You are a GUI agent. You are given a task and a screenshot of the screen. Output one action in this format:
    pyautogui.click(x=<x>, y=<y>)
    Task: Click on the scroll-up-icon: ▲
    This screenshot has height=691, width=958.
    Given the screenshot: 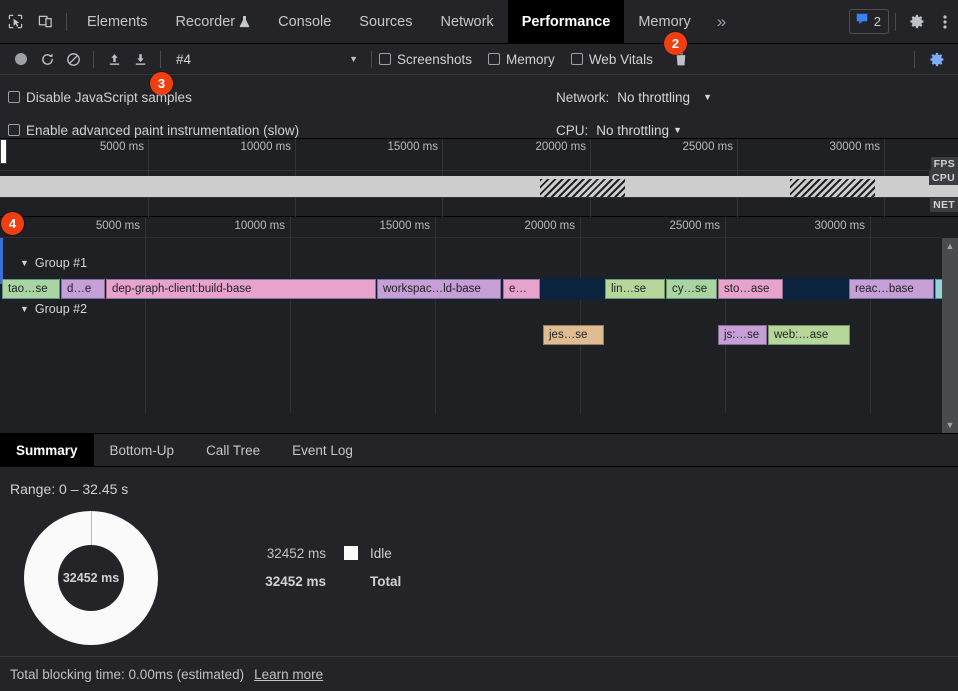 What is the action you would take?
    pyautogui.click(x=950, y=246)
    